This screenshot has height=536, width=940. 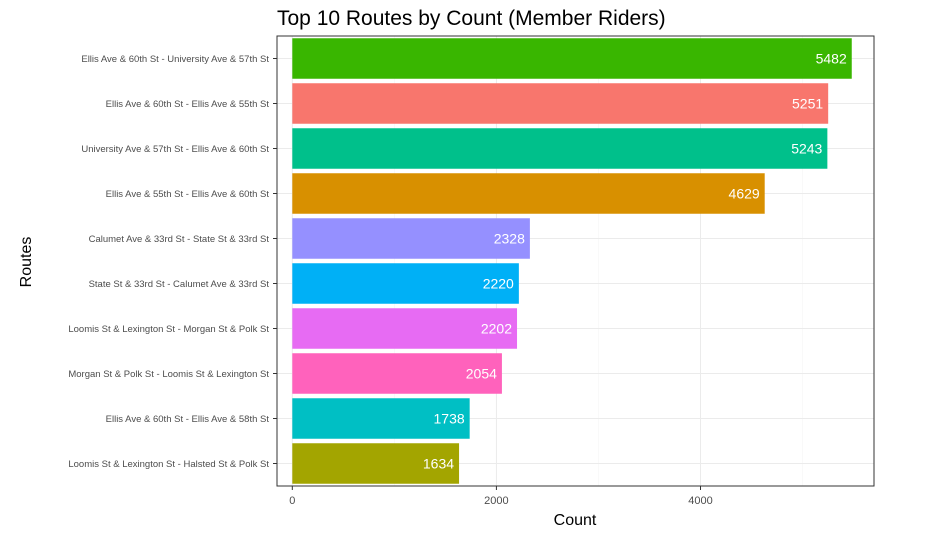 What do you see at coordinates (438, 464) in the screenshot?
I see `bar-value-label: 1634` at bounding box center [438, 464].